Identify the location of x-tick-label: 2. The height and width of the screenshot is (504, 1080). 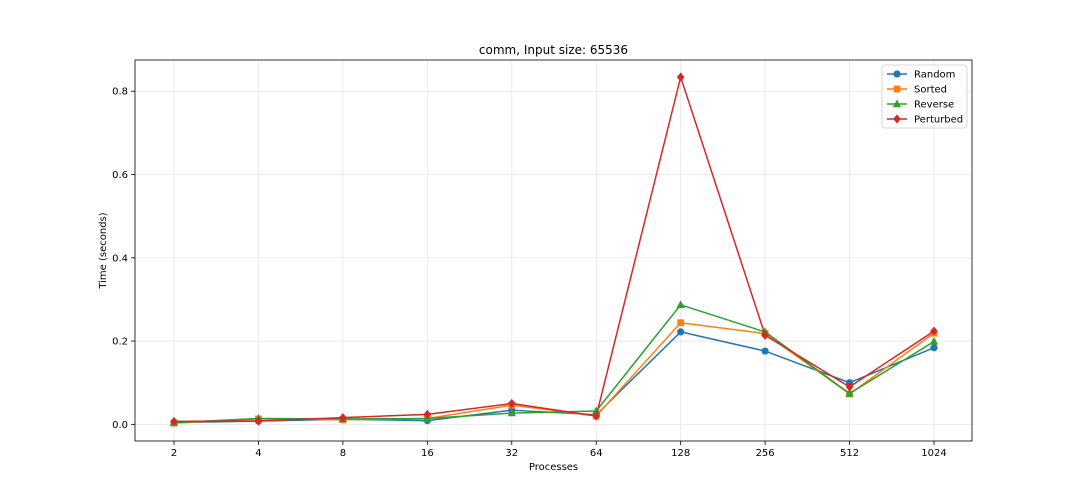
(174, 453).